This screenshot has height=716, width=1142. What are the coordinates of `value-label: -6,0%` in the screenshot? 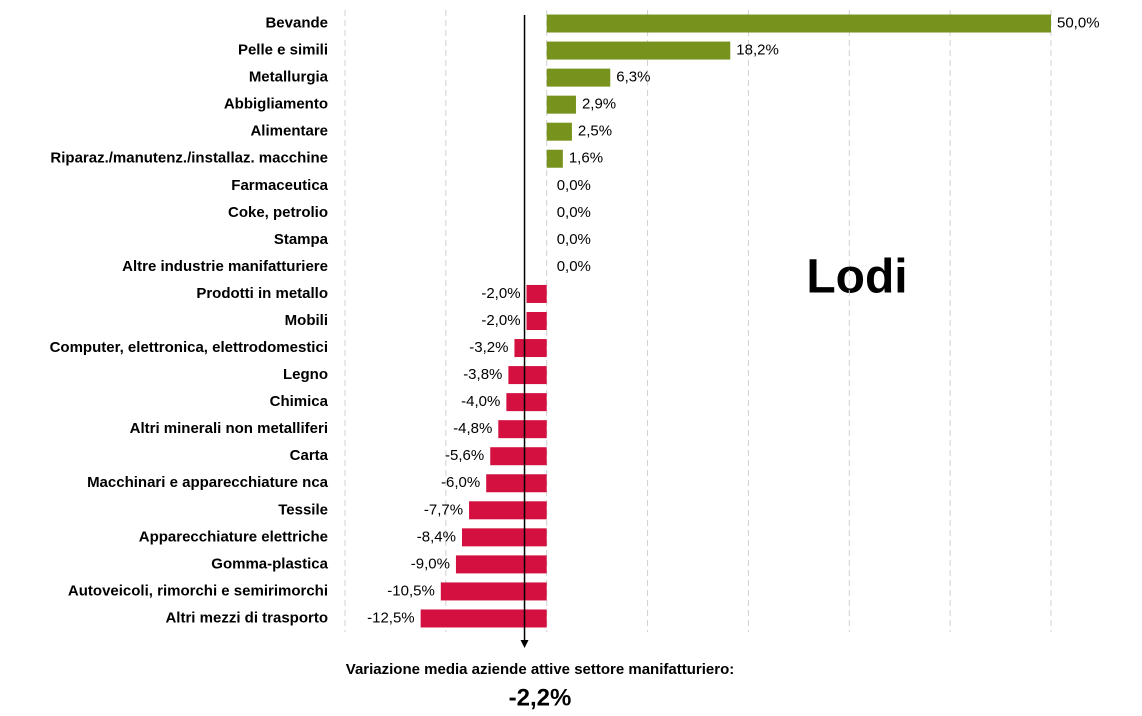 It's located at (460, 482).